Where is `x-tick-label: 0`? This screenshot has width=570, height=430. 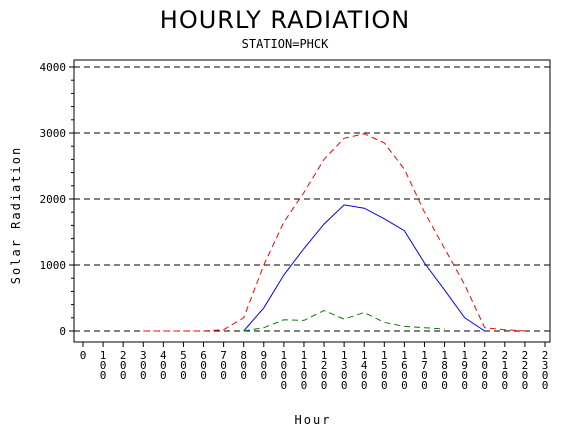 x-tick-label: 0 is located at coordinates (83, 355).